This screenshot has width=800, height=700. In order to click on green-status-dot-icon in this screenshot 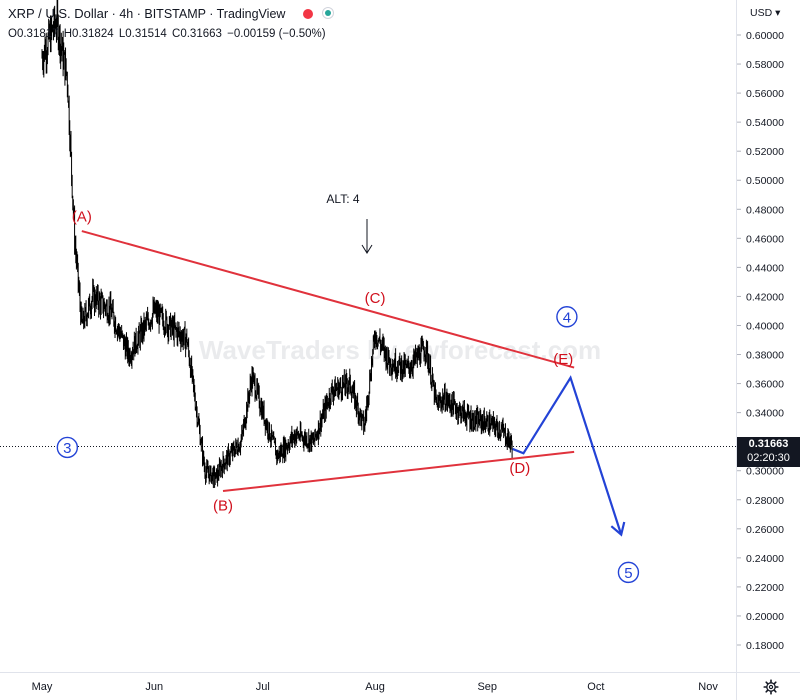, I will do `click(328, 13)`.